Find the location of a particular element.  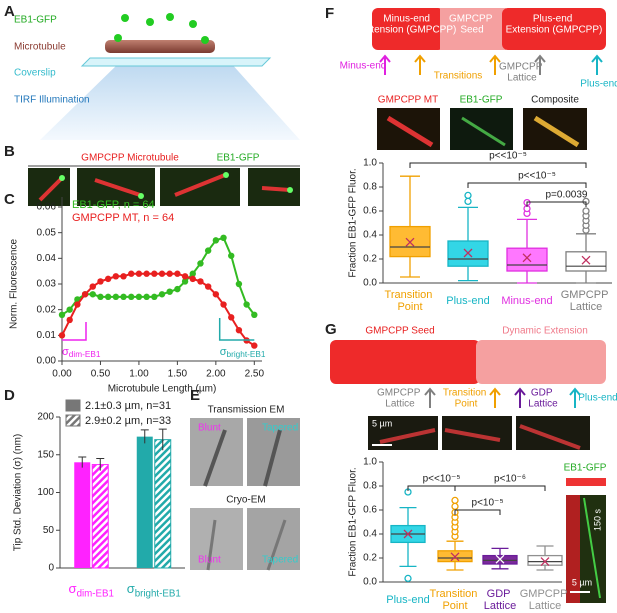

y-tick-label: 0.2 is located at coordinates (370, 259).